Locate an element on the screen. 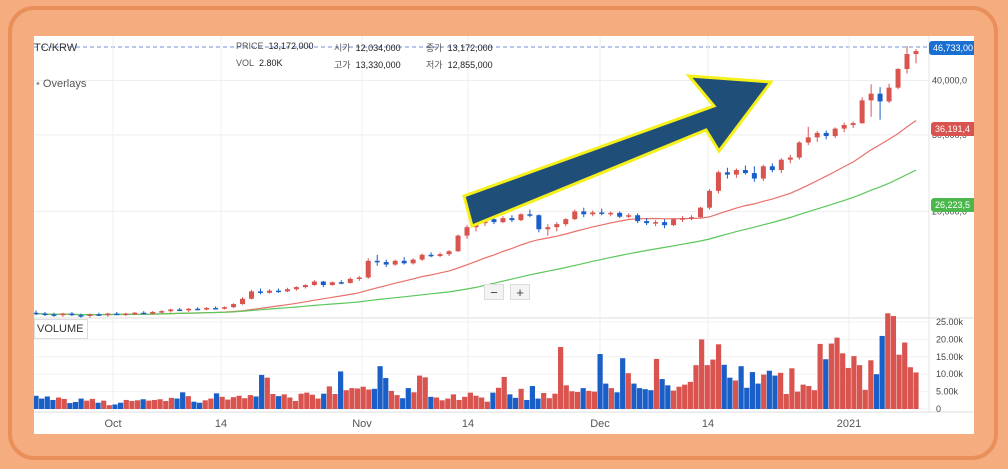 This screenshot has width=1008, height=469. volume-panel-label: VOLUME is located at coordinates (61, 329).